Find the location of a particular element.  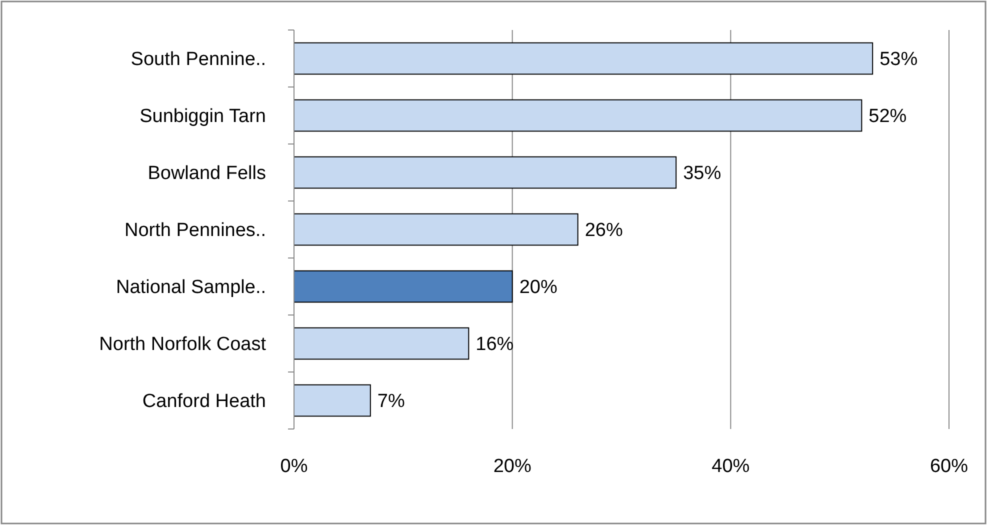

x-tick-label: 20% is located at coordinates (512, 466).